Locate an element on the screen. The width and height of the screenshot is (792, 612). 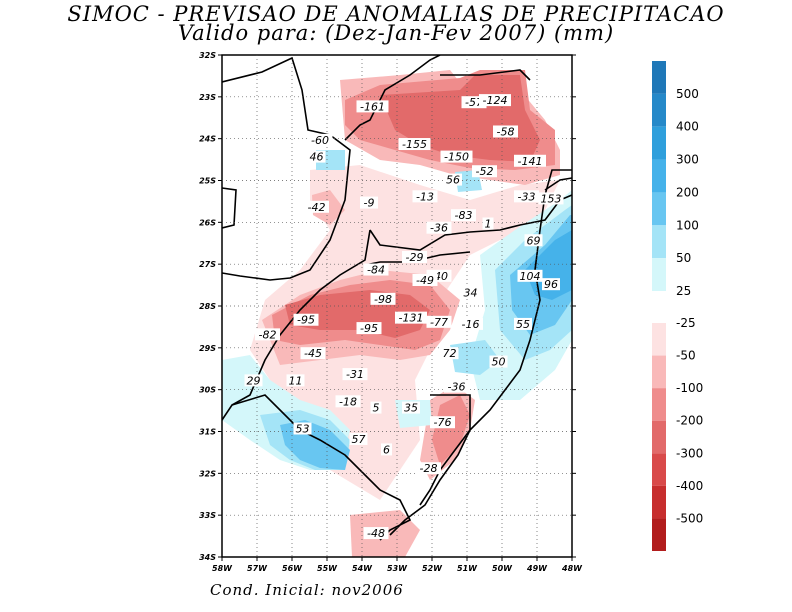
lon-label: 48W is located at coordinates (572, 568).